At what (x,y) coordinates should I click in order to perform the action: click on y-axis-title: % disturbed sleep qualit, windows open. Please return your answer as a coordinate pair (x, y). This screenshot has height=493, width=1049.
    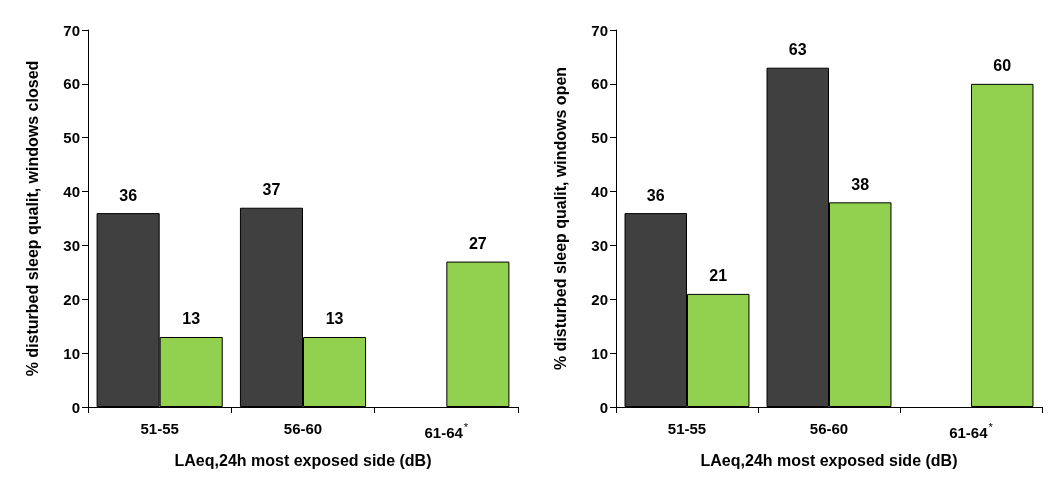
    Looking at the image, I should click on (560, 218).